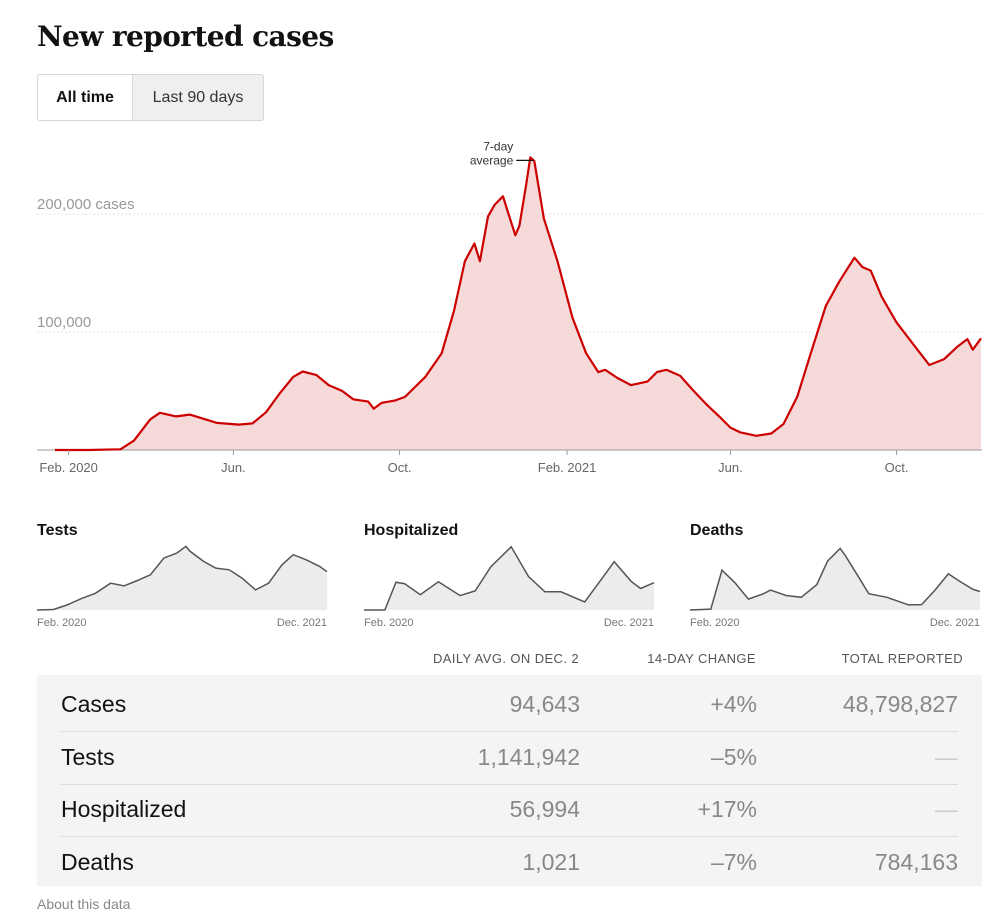  What do you see at coordinates (197, 97) in the screenshot?
I see `tab-last-90-days: Last 90 days` at bounding box center [197, 97].